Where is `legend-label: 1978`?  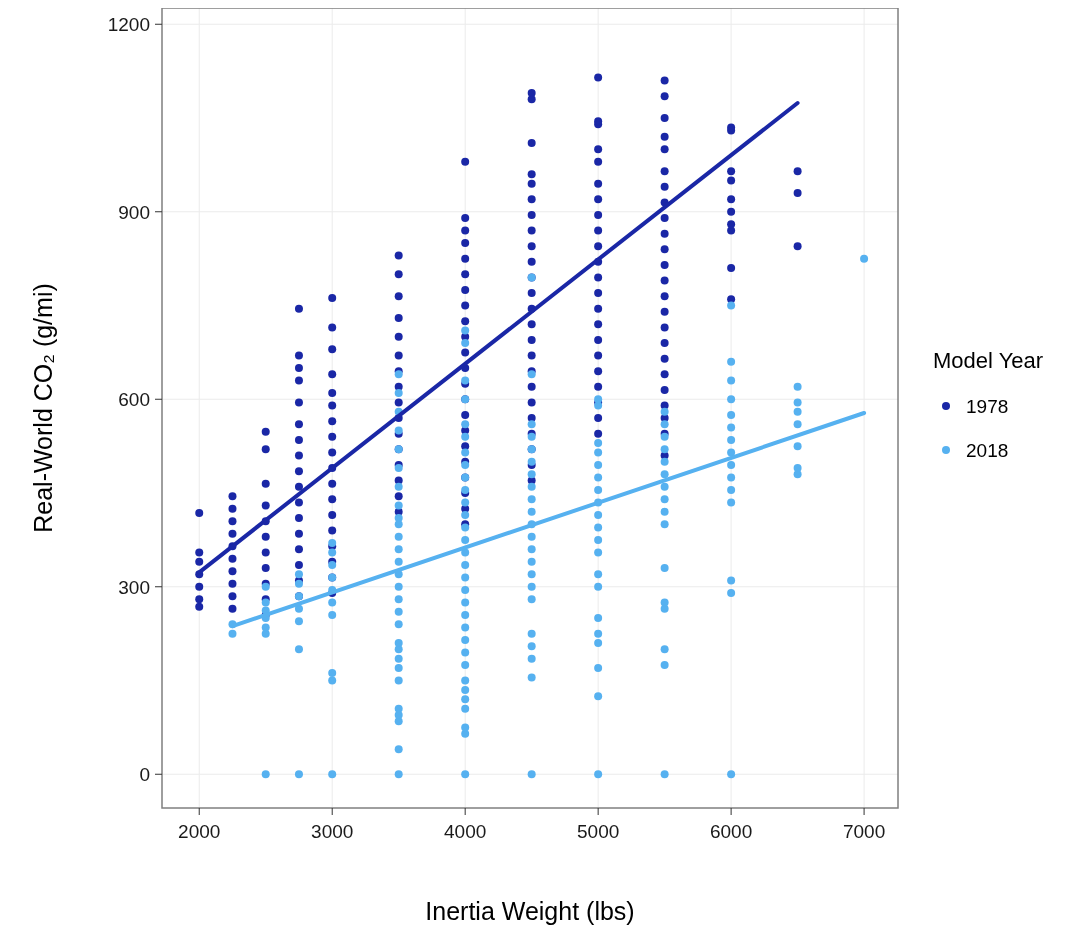
legend-label: 1978 is located at coordinates (987, 406).